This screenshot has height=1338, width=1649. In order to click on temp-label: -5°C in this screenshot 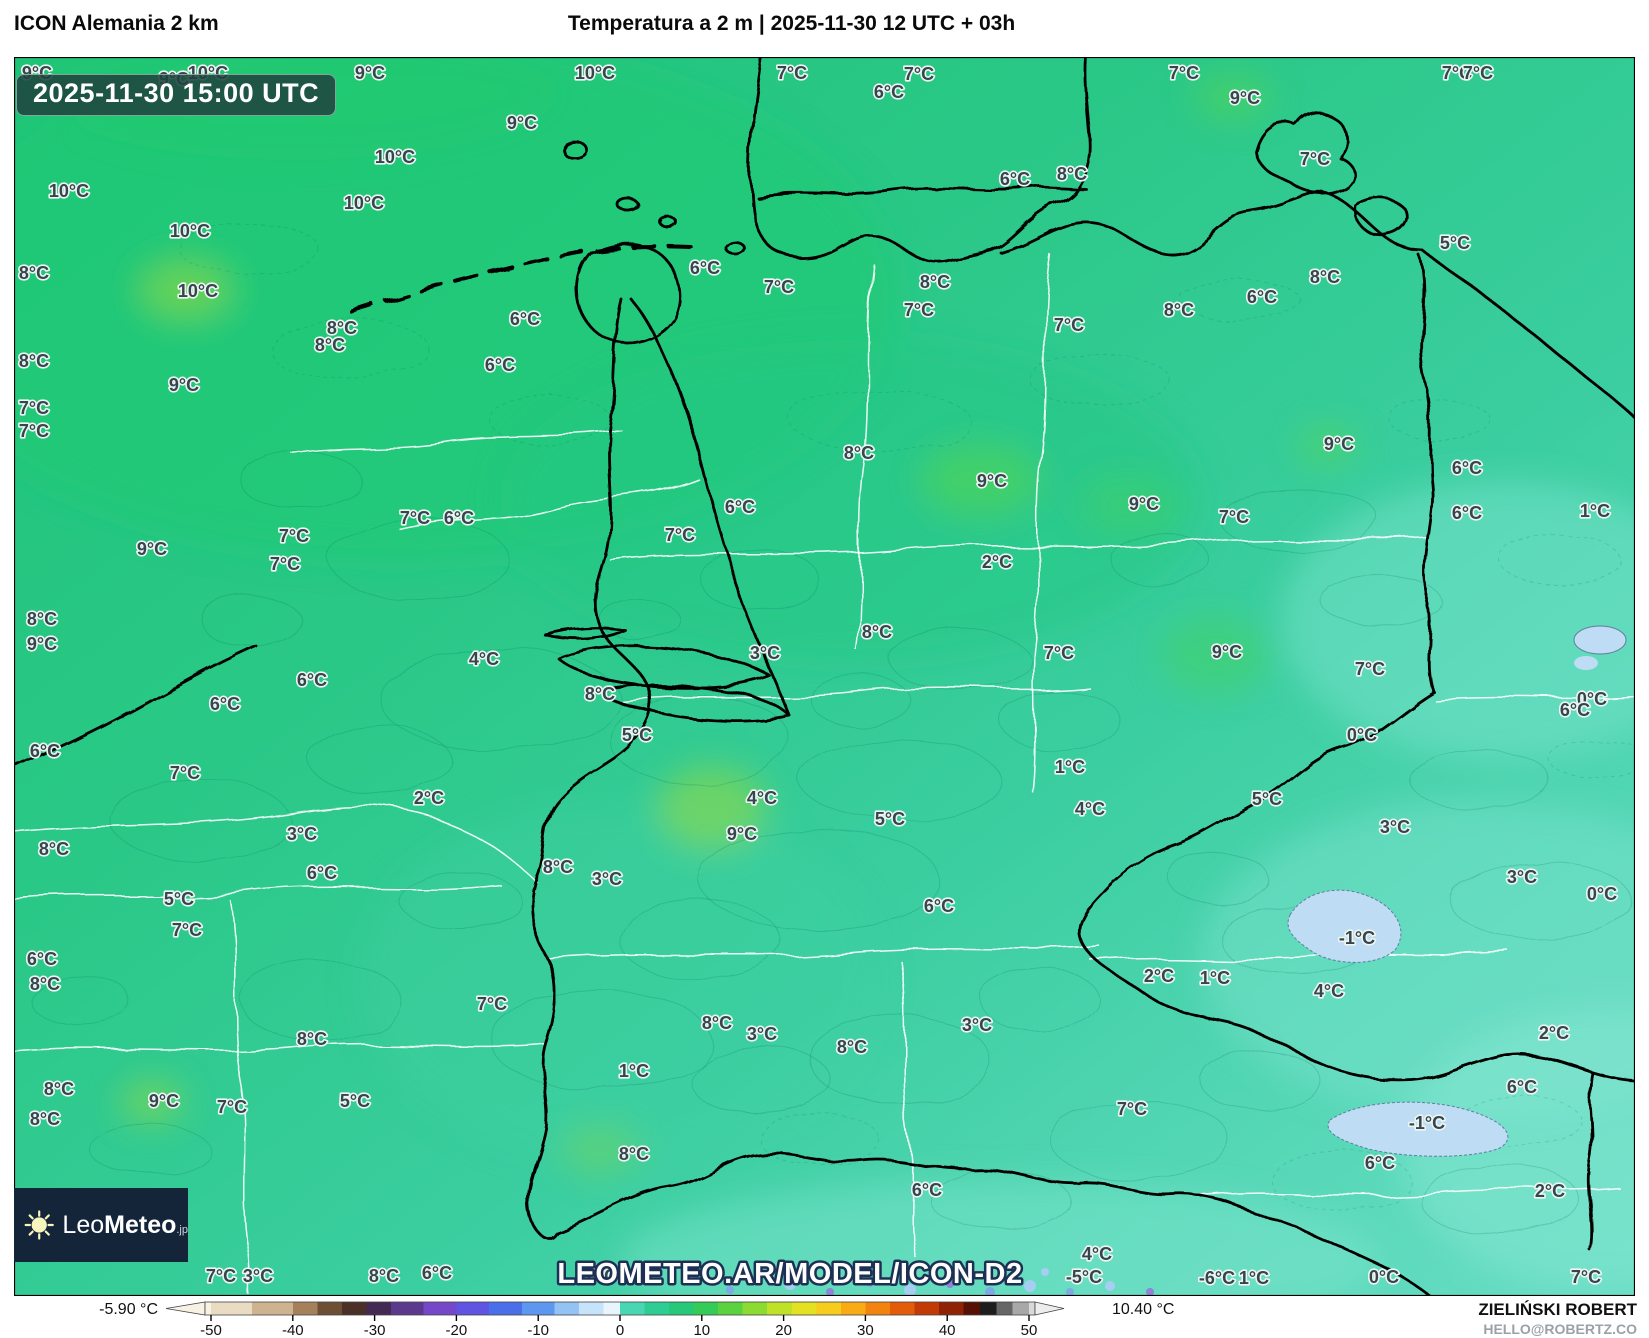, I will do `click(1084, 1277)`.